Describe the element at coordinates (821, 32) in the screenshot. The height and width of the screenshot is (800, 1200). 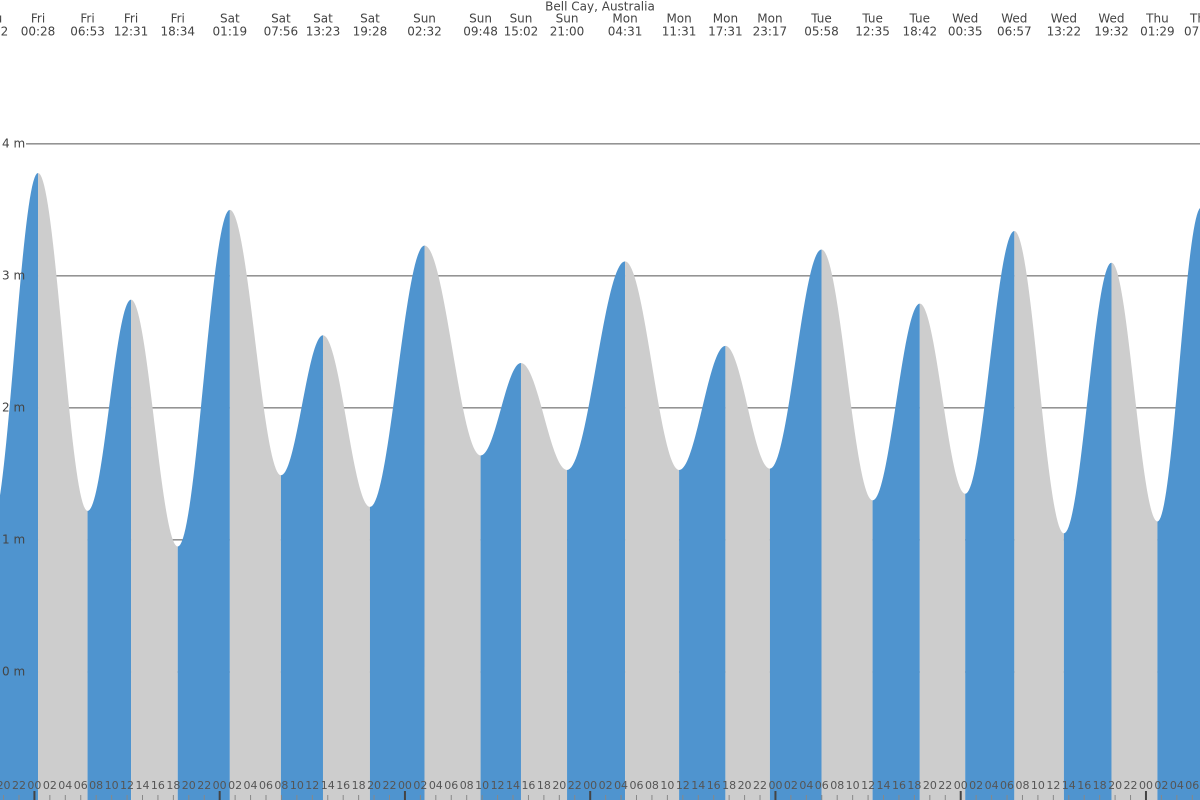
I see `extreme-time: 05:58` at that location.